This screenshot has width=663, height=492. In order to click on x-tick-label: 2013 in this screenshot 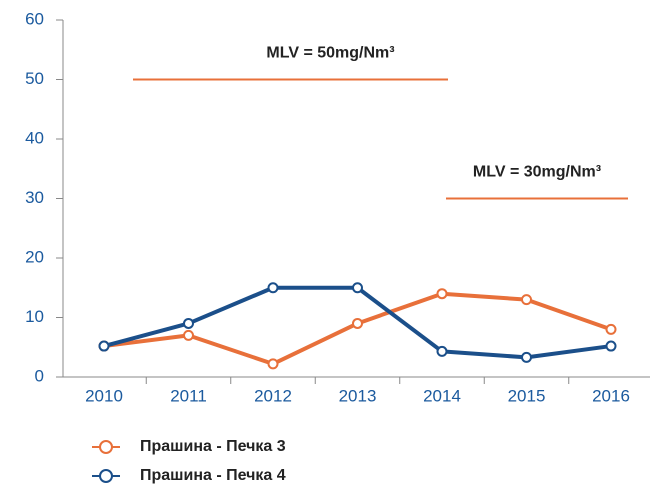, I will do `click(358, 395)`.